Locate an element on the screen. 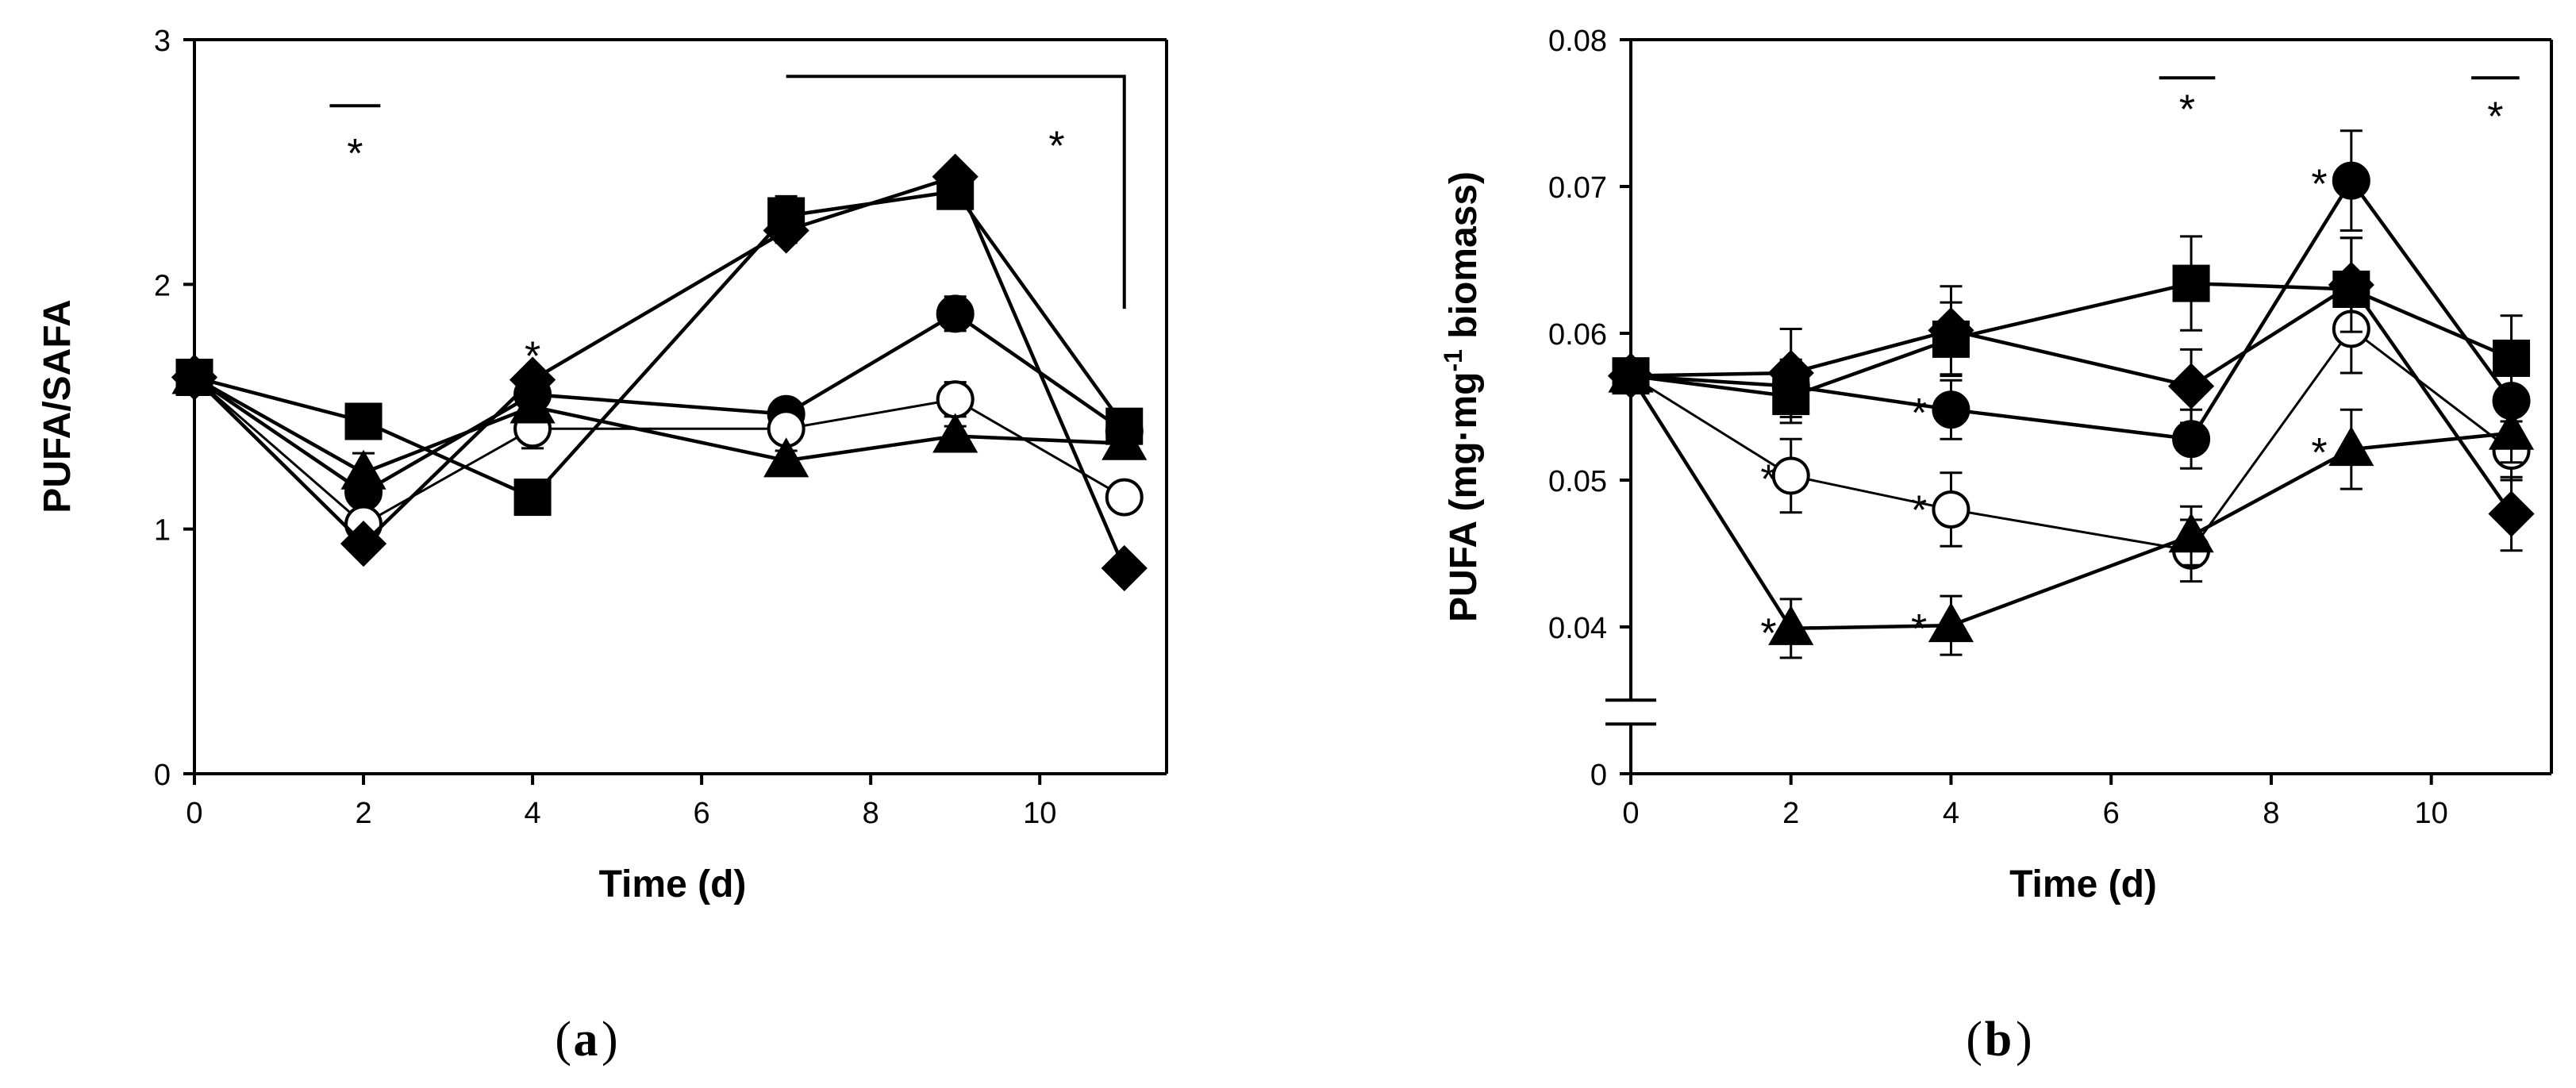 Image resolution: width=2576 pixels, height=1088 pixels. caption-label-a: a is located at coordinates (586, 1040).